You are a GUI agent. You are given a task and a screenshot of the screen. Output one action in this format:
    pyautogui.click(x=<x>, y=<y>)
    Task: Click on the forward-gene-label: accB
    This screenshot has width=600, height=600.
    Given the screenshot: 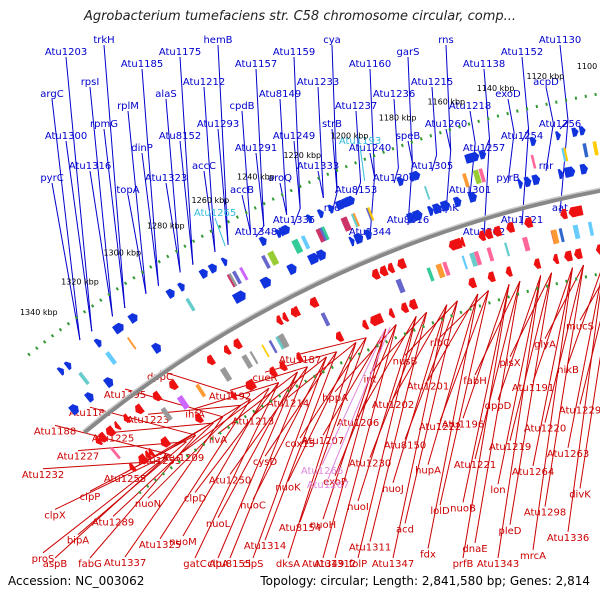 What is the action you would take?
    pyautogui.click(x=242, y=190)
    